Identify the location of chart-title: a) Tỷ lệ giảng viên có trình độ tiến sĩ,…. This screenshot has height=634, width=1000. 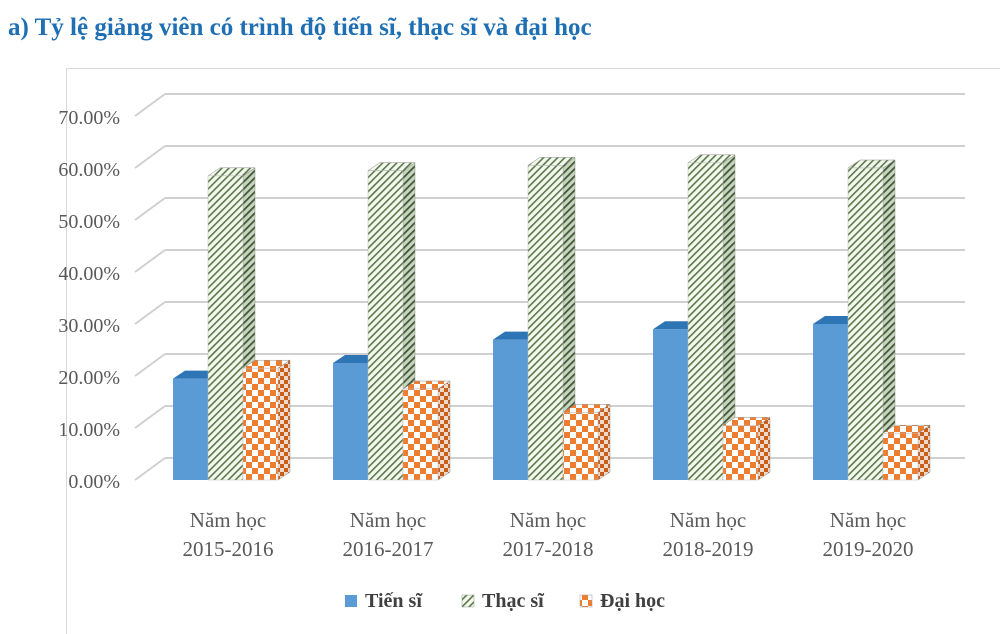
(300, 27).